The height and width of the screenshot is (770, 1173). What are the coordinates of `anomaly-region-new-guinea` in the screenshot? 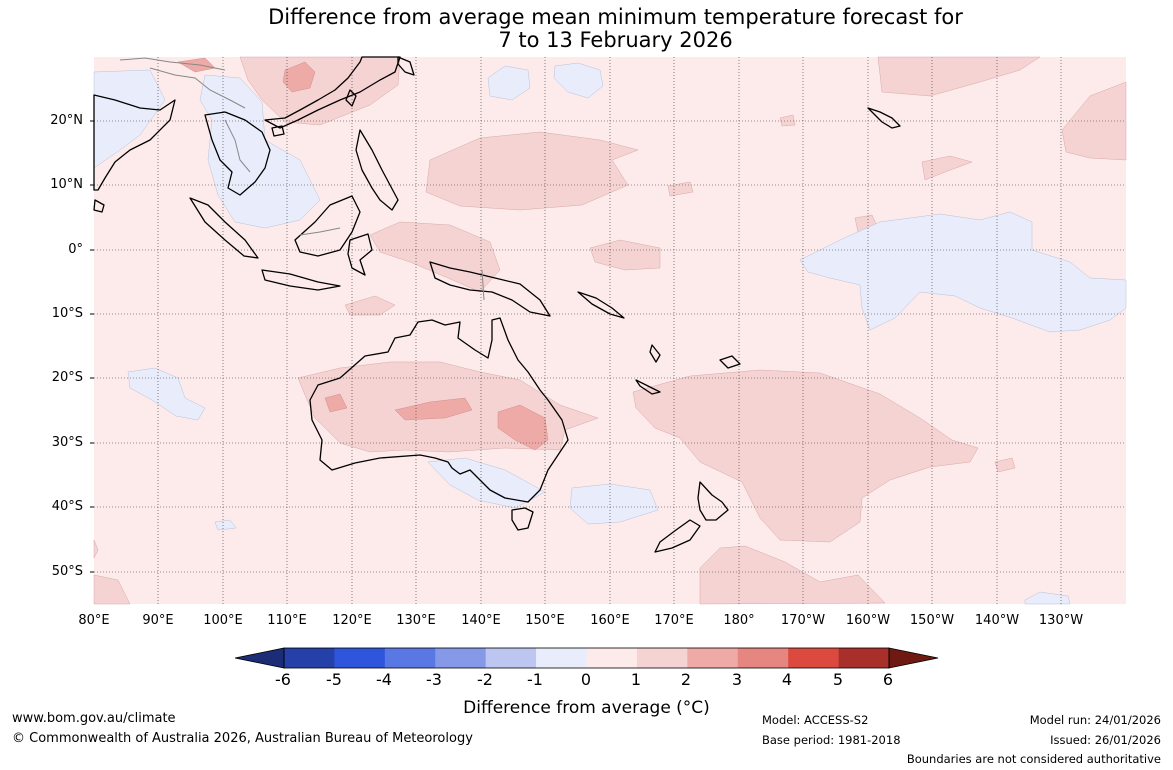 It's located at (435, 257).